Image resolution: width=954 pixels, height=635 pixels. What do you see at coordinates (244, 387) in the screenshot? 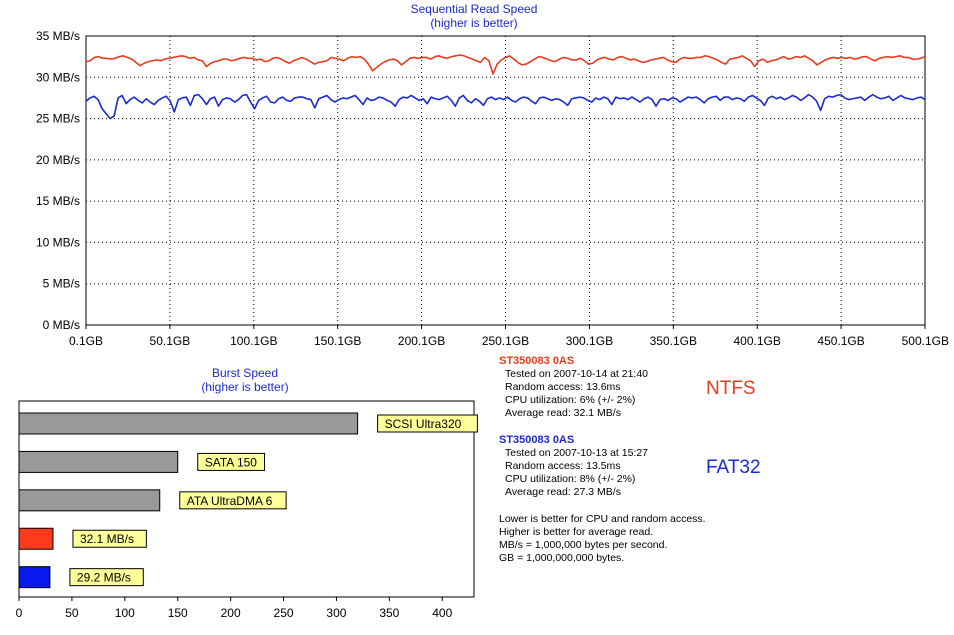
I see `bar-chart-subtitle: (higher is better)` at bounding box center [244, 387].